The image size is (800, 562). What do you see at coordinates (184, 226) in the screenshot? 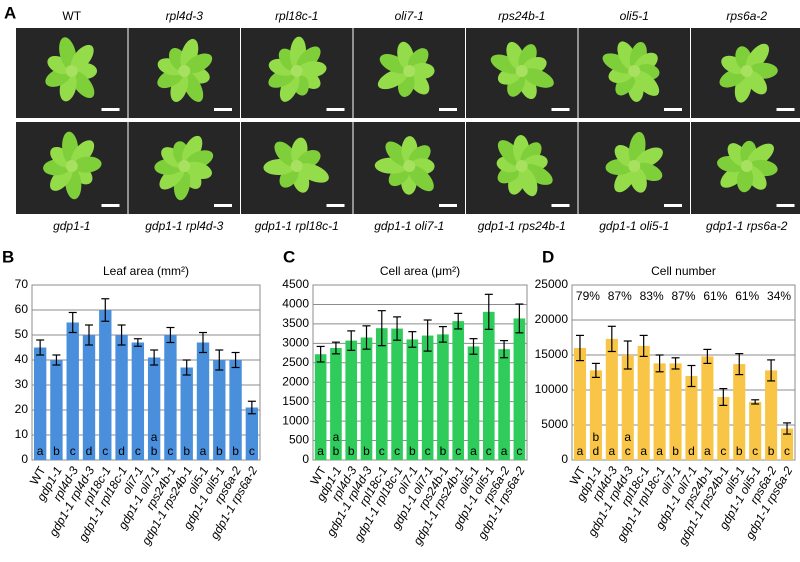
I see `photo-label: gdp1-1 rpl4d-3` at bounding box center [184, 226].